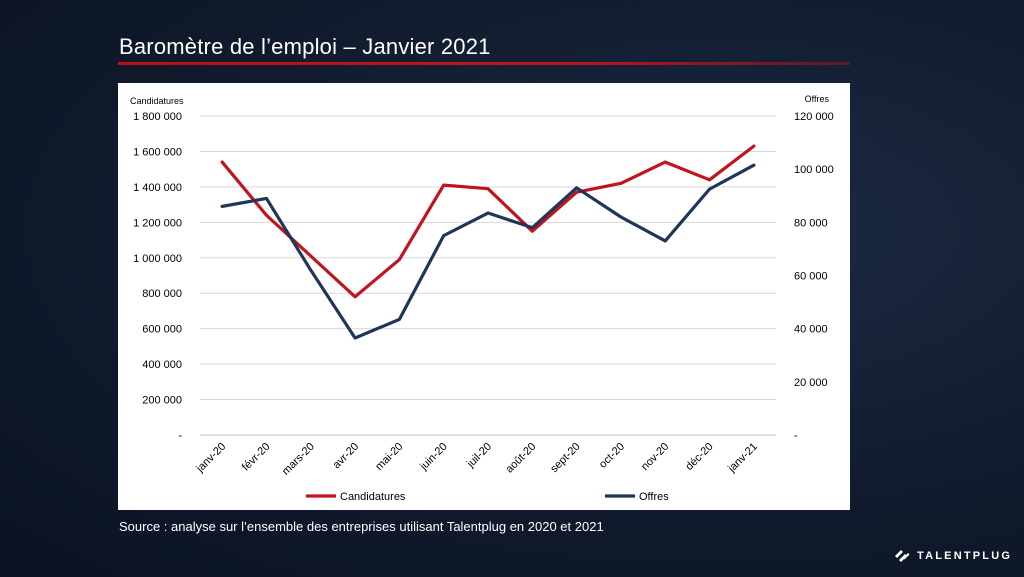 This screenshot has height=577, width=1024. I want to click on y-left-tick-label: 1 000 000, so click(157, 259).